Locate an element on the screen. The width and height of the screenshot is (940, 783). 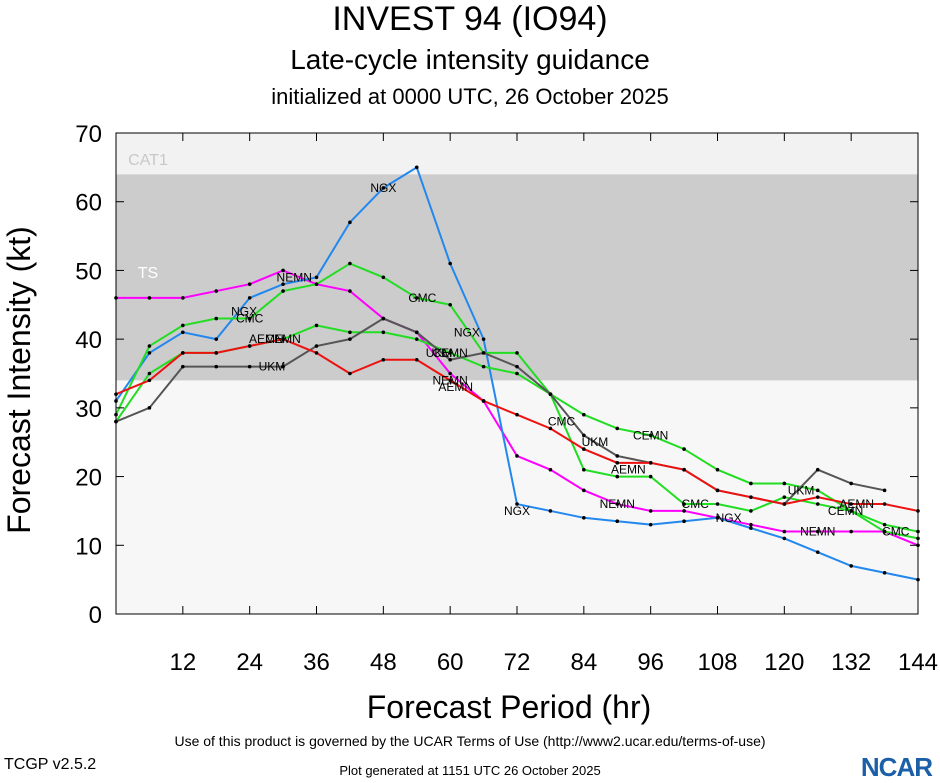
chart-init-time: initialized at 0000 UTC, 26 October 2025 is located at coordinates (470, 96).